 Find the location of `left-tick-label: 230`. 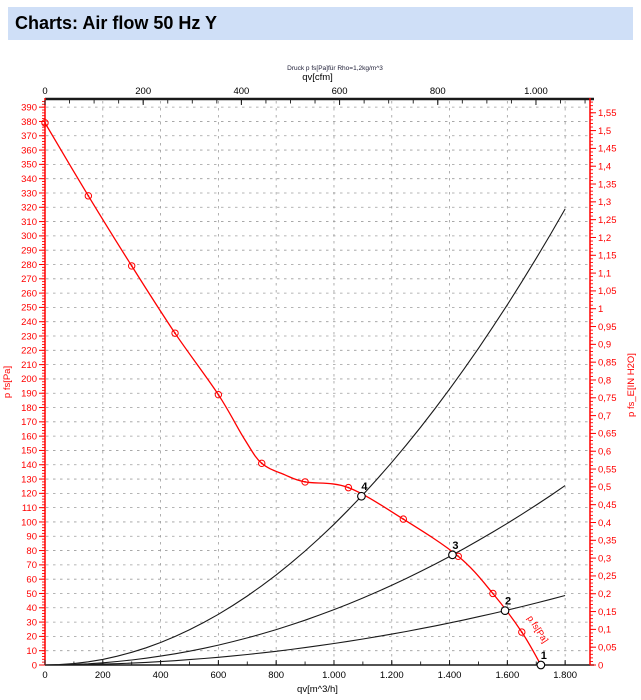

left-tick-label: 230 is located at coordinates (29, 336).